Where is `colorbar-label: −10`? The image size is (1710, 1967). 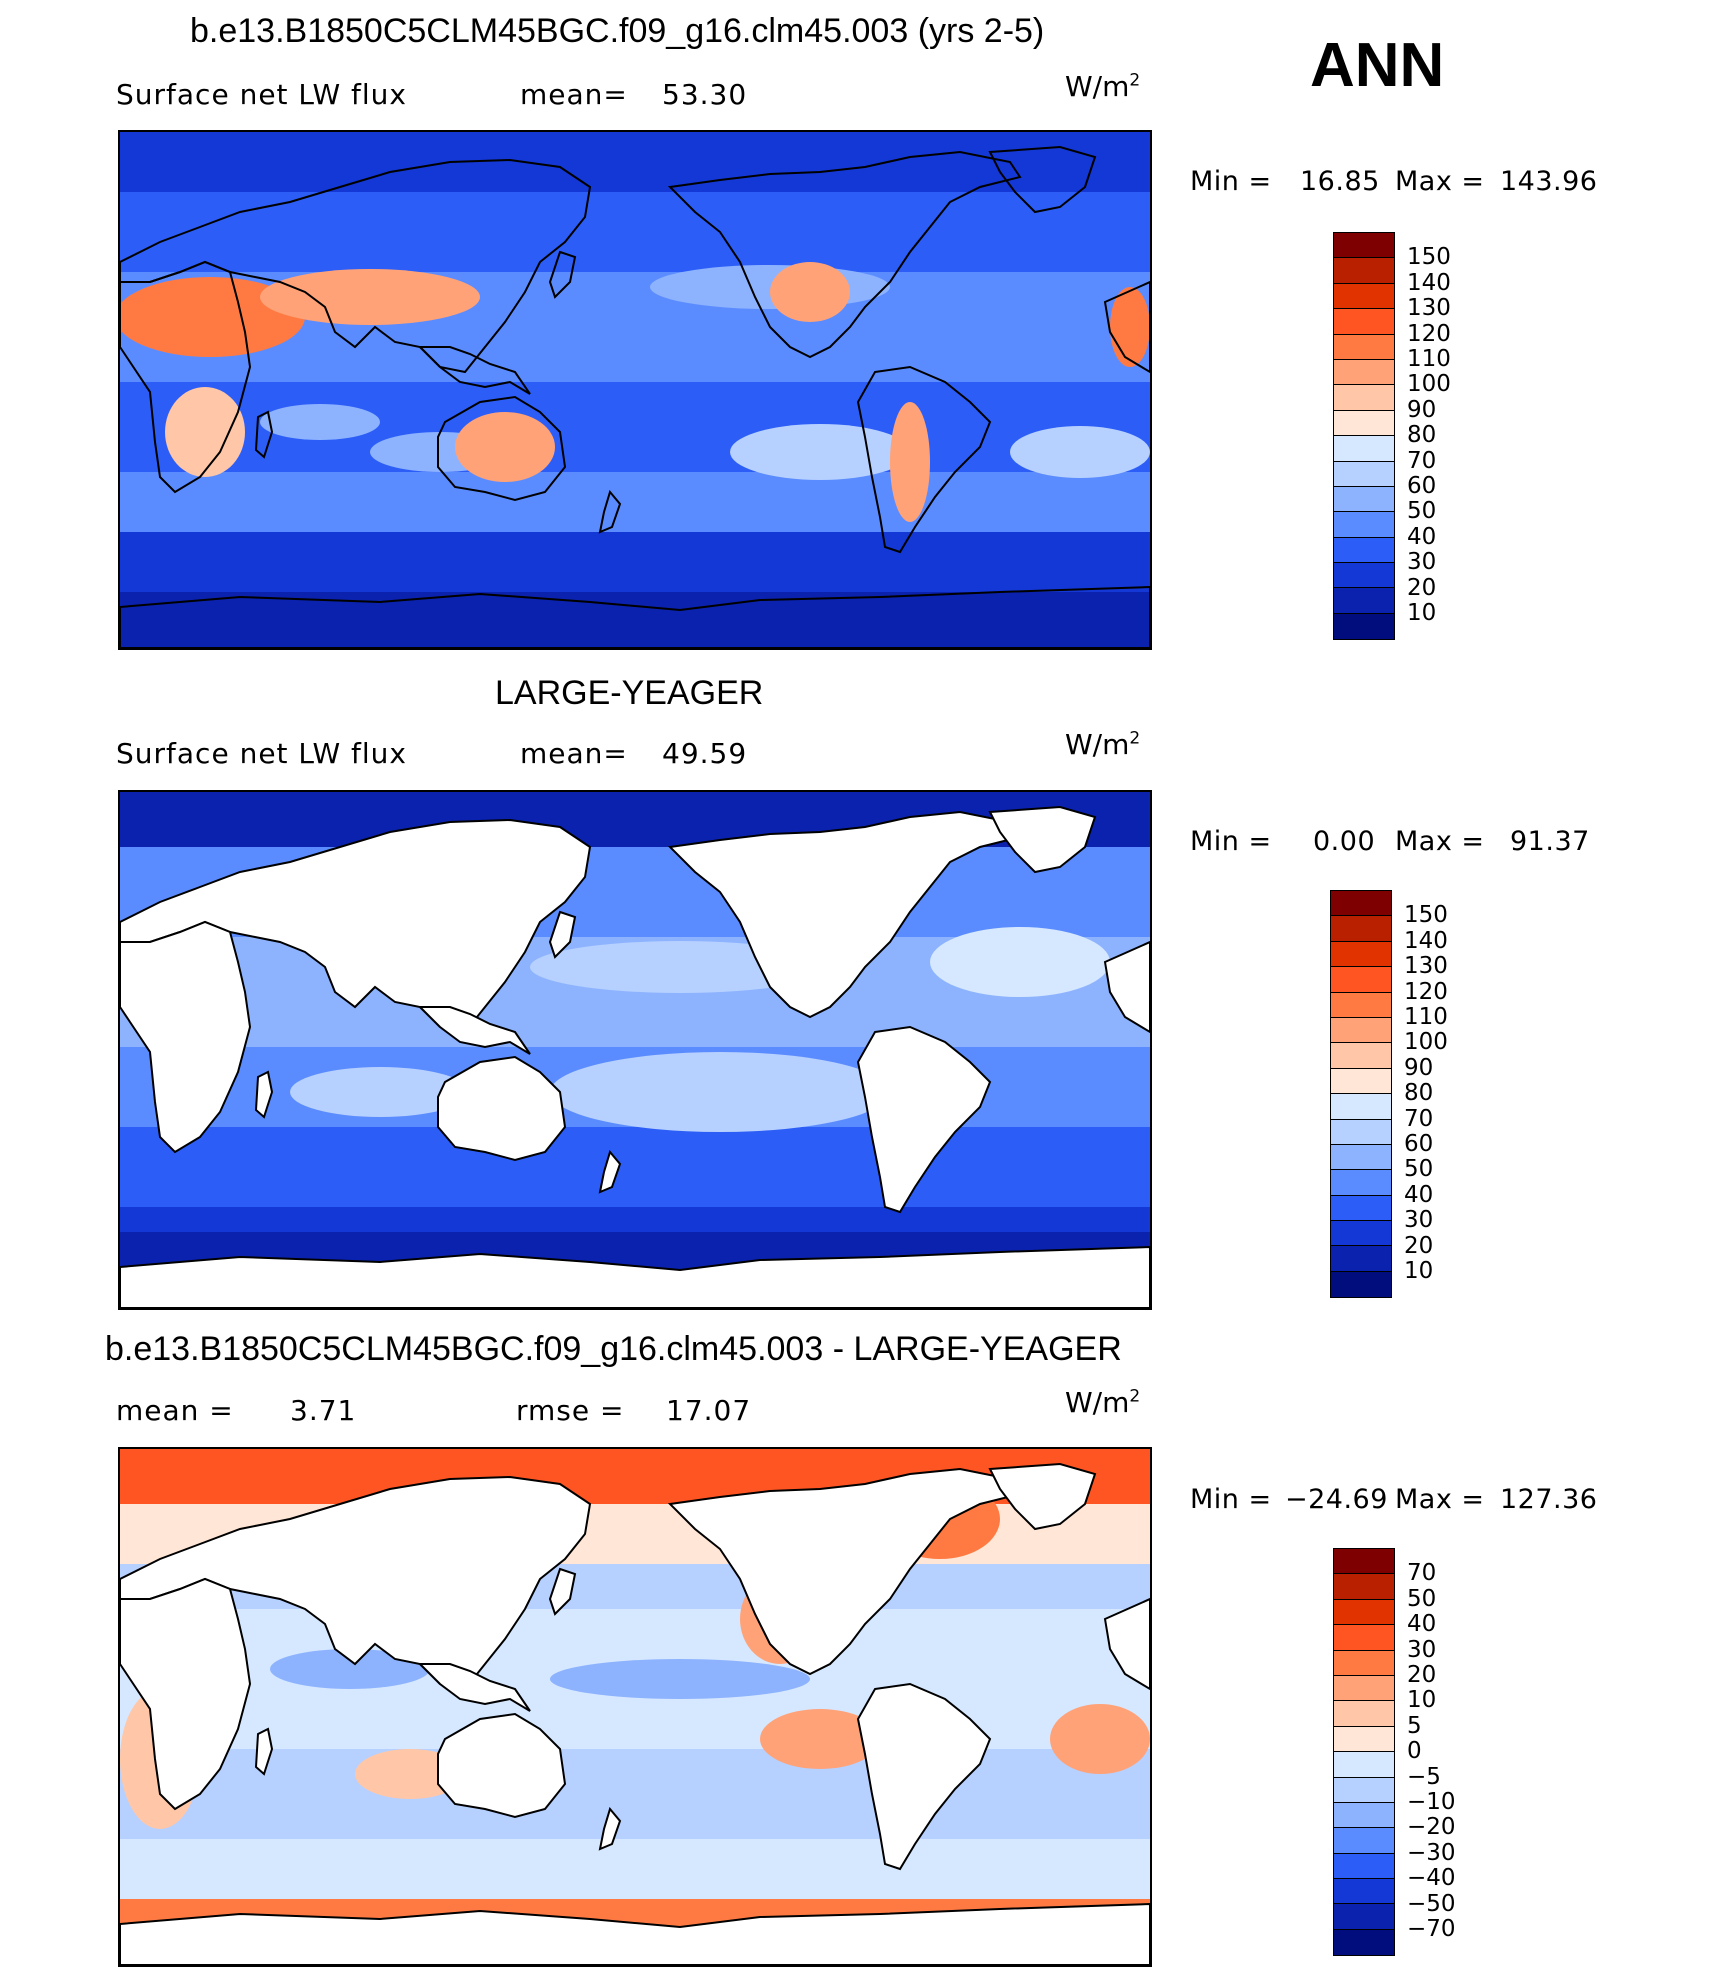
colorbar-label: −10 is located at coordinates (1431, 1802).